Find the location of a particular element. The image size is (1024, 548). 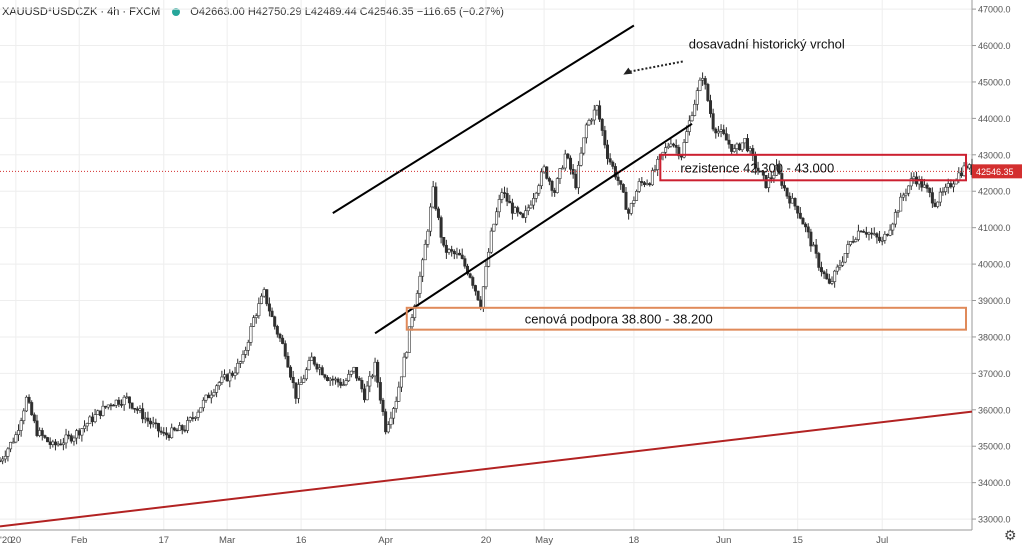

x-tick-label: 20 is located at coordinates (486, 540).